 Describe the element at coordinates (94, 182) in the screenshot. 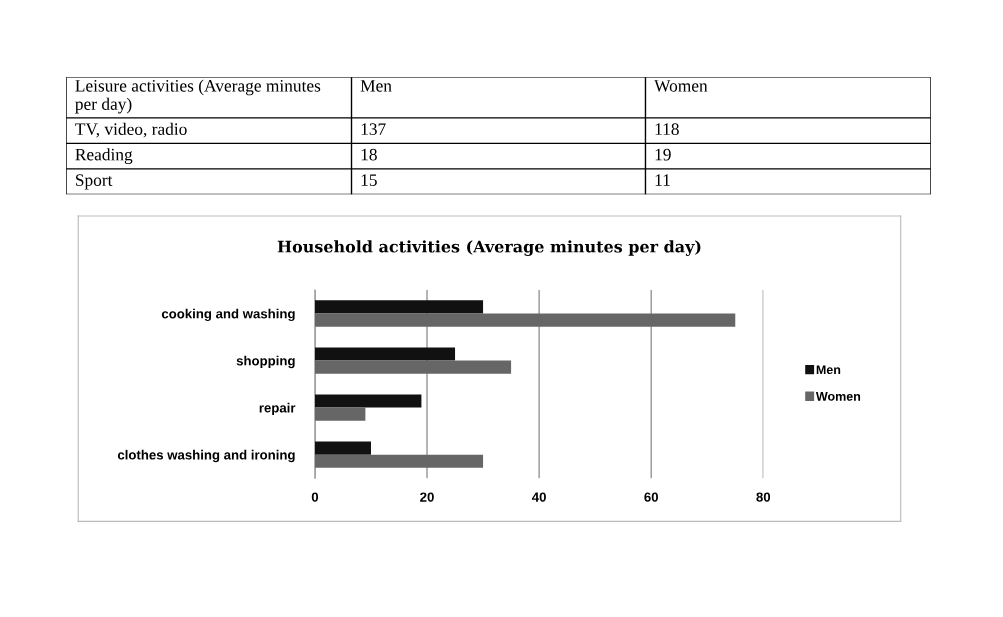

I see `category-label: Sport` at that location.